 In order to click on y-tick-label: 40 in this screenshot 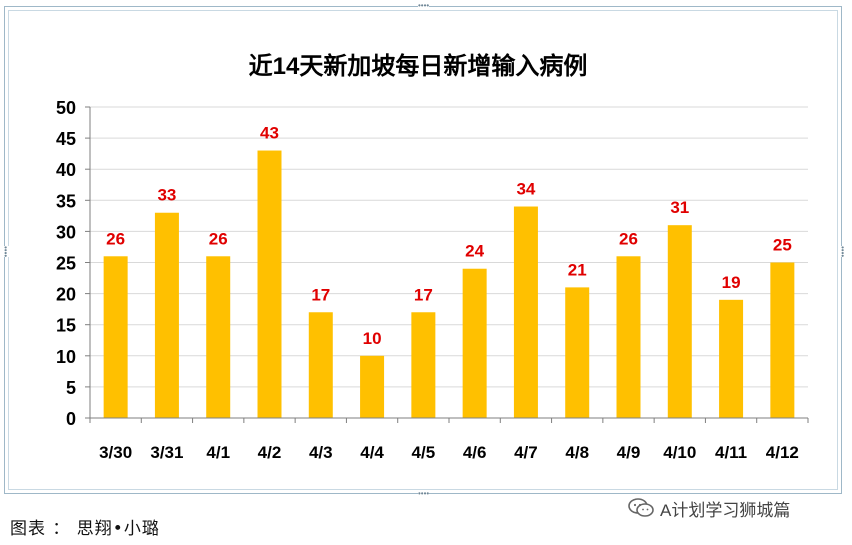, I will do `click(66, 170)`.